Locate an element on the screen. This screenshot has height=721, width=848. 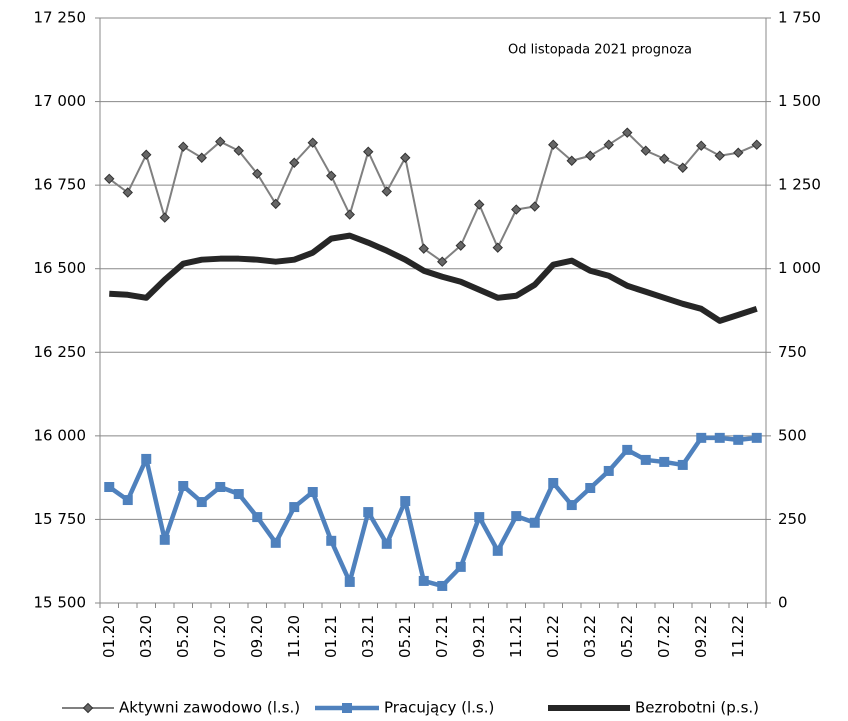
y2-tick-label: 1 500 is located at coordinates (799, 101).